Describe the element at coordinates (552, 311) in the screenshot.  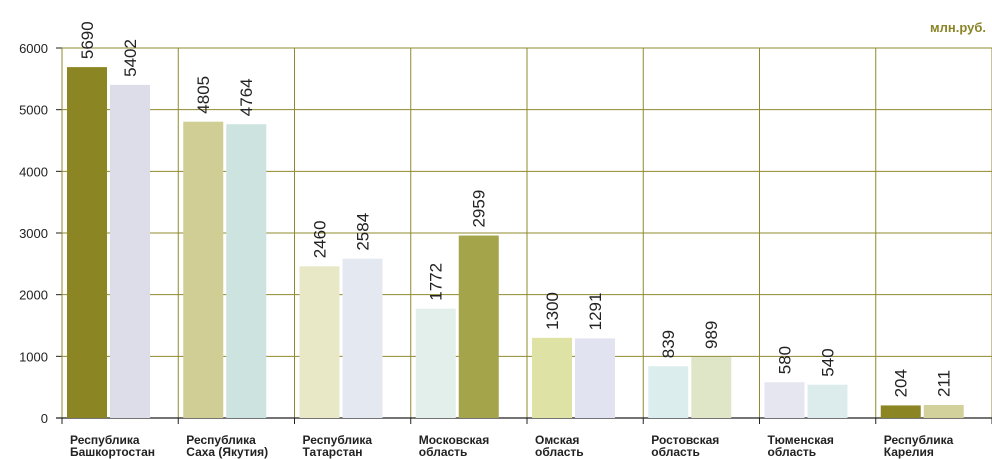
I see `data-label: 1300` at that location.